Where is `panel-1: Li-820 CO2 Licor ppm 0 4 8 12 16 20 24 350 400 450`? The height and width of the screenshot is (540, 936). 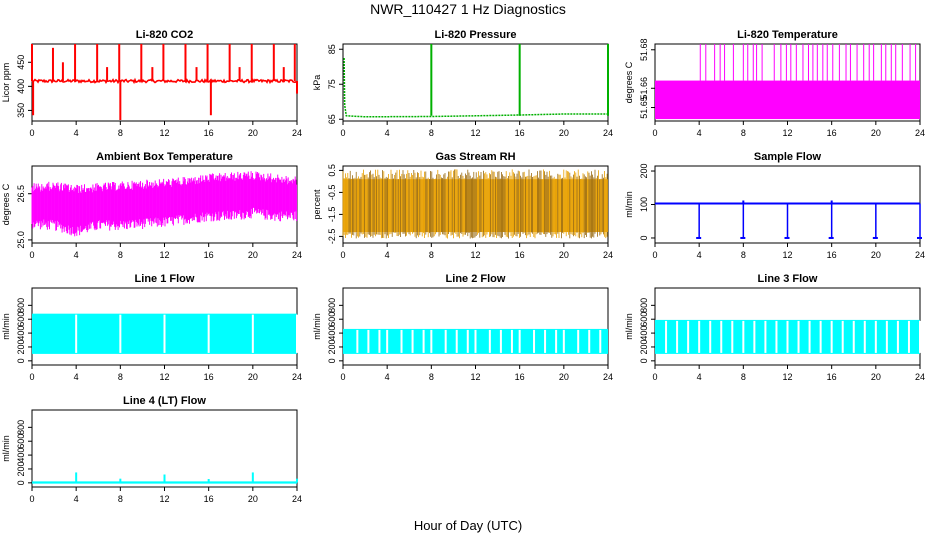
panel-1: Li-820 CO2 Licor ppm 0 4 8 12 16 20 24 350 400 450 is located at coordinates (151, 83).